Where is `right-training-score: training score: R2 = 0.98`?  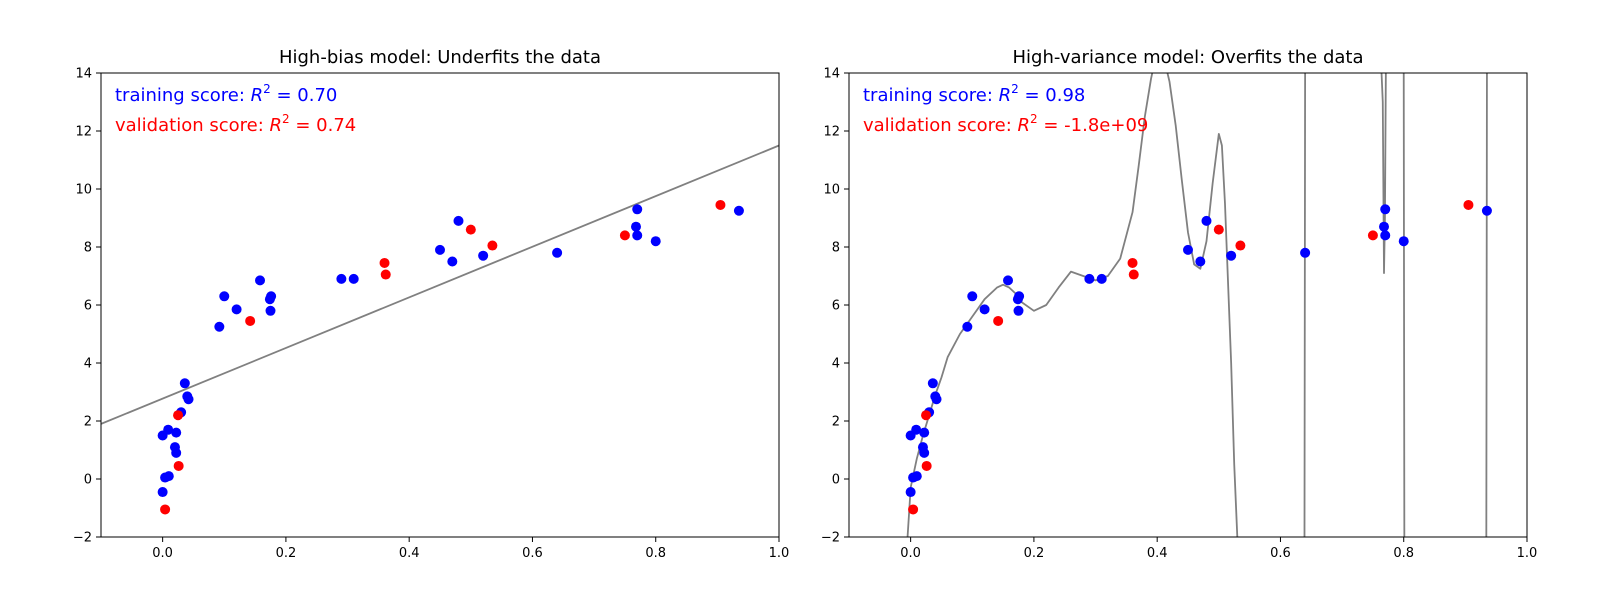 right-training-score: training score: R2 = 0.98 is located at coordinates (974, 94).